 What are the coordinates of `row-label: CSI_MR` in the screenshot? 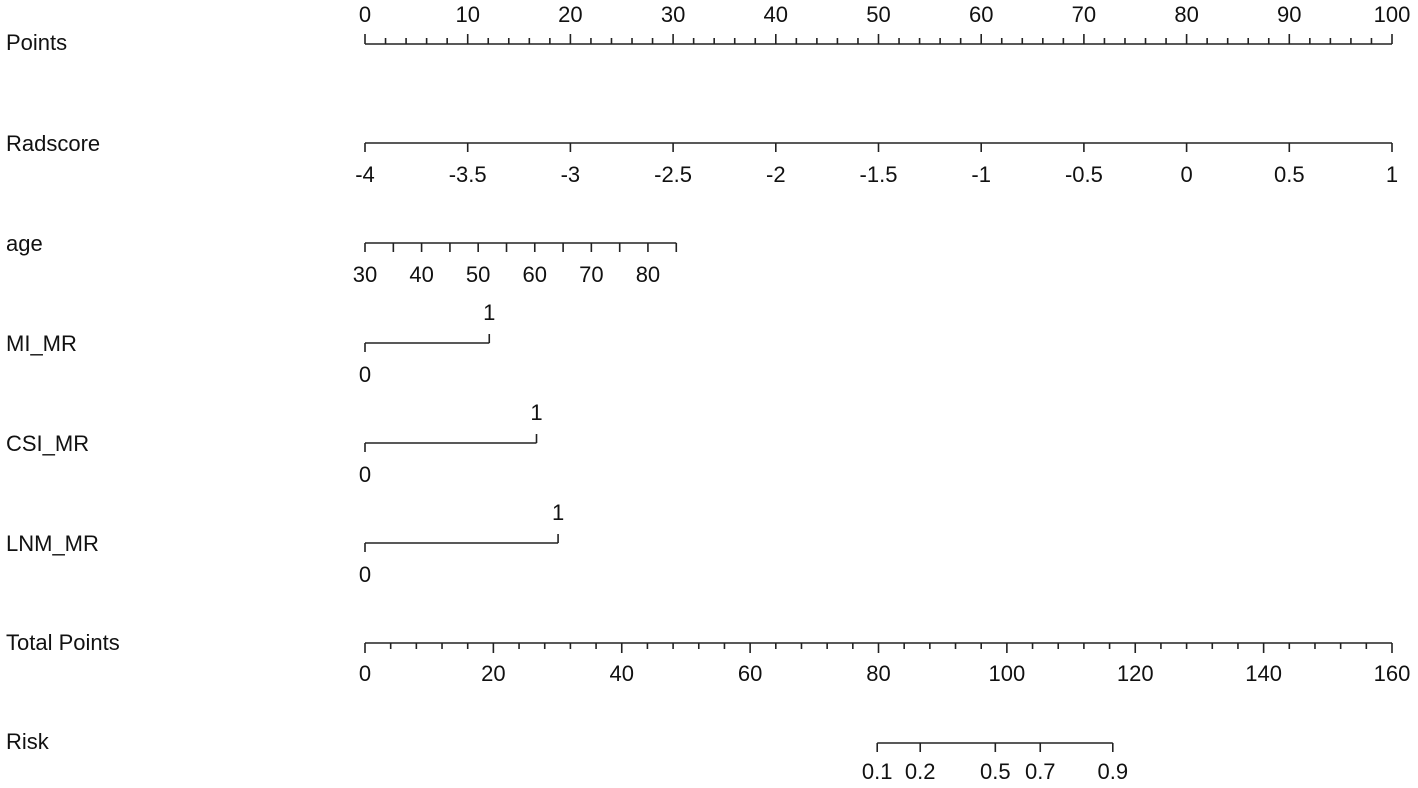 It's located at (47, 443).